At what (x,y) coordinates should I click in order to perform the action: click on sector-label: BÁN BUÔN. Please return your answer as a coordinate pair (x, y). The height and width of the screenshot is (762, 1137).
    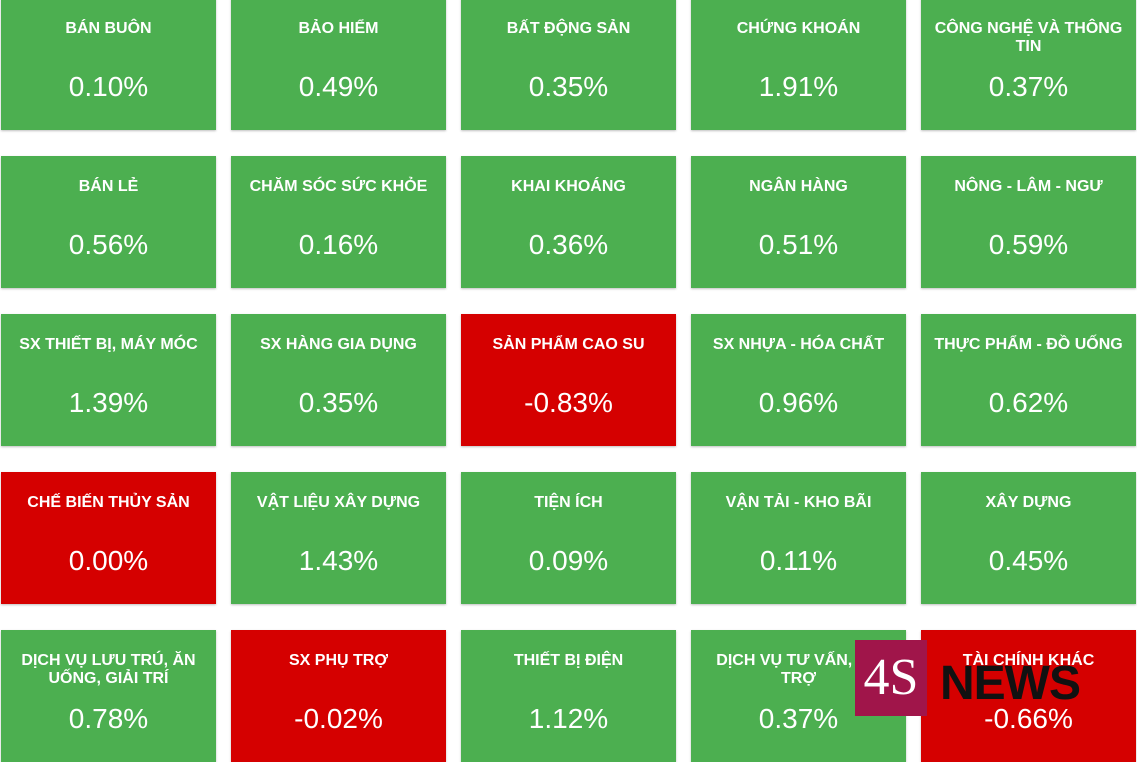
    Looking at the image, I should click on (108, 28).